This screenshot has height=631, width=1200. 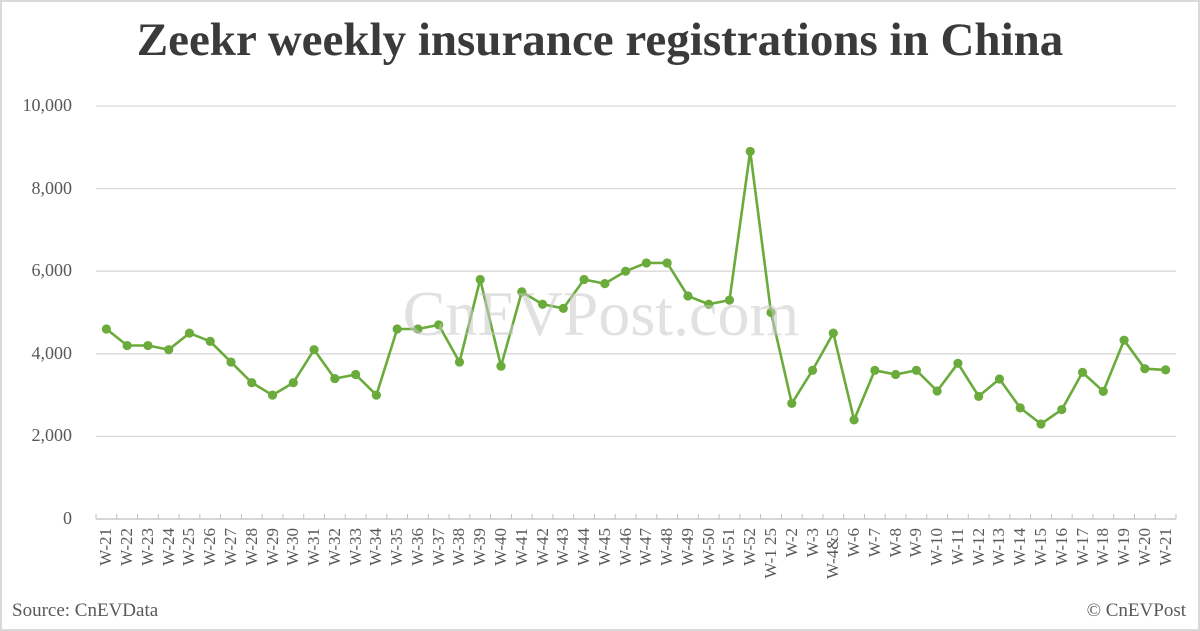 What do you see at coordinates (1040, 547) in the screenshot?
I see `x-tick-label: W-15` at bounding box center [1040, 547].